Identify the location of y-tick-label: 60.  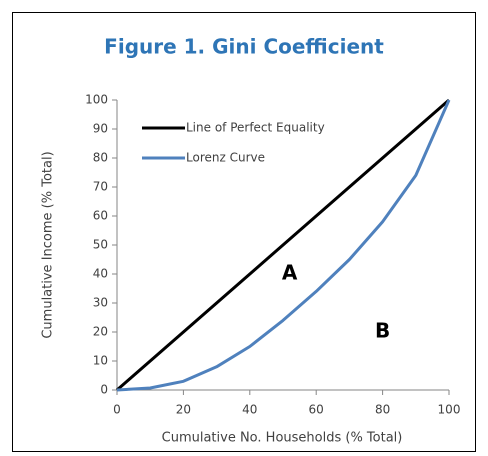
(100, 216).